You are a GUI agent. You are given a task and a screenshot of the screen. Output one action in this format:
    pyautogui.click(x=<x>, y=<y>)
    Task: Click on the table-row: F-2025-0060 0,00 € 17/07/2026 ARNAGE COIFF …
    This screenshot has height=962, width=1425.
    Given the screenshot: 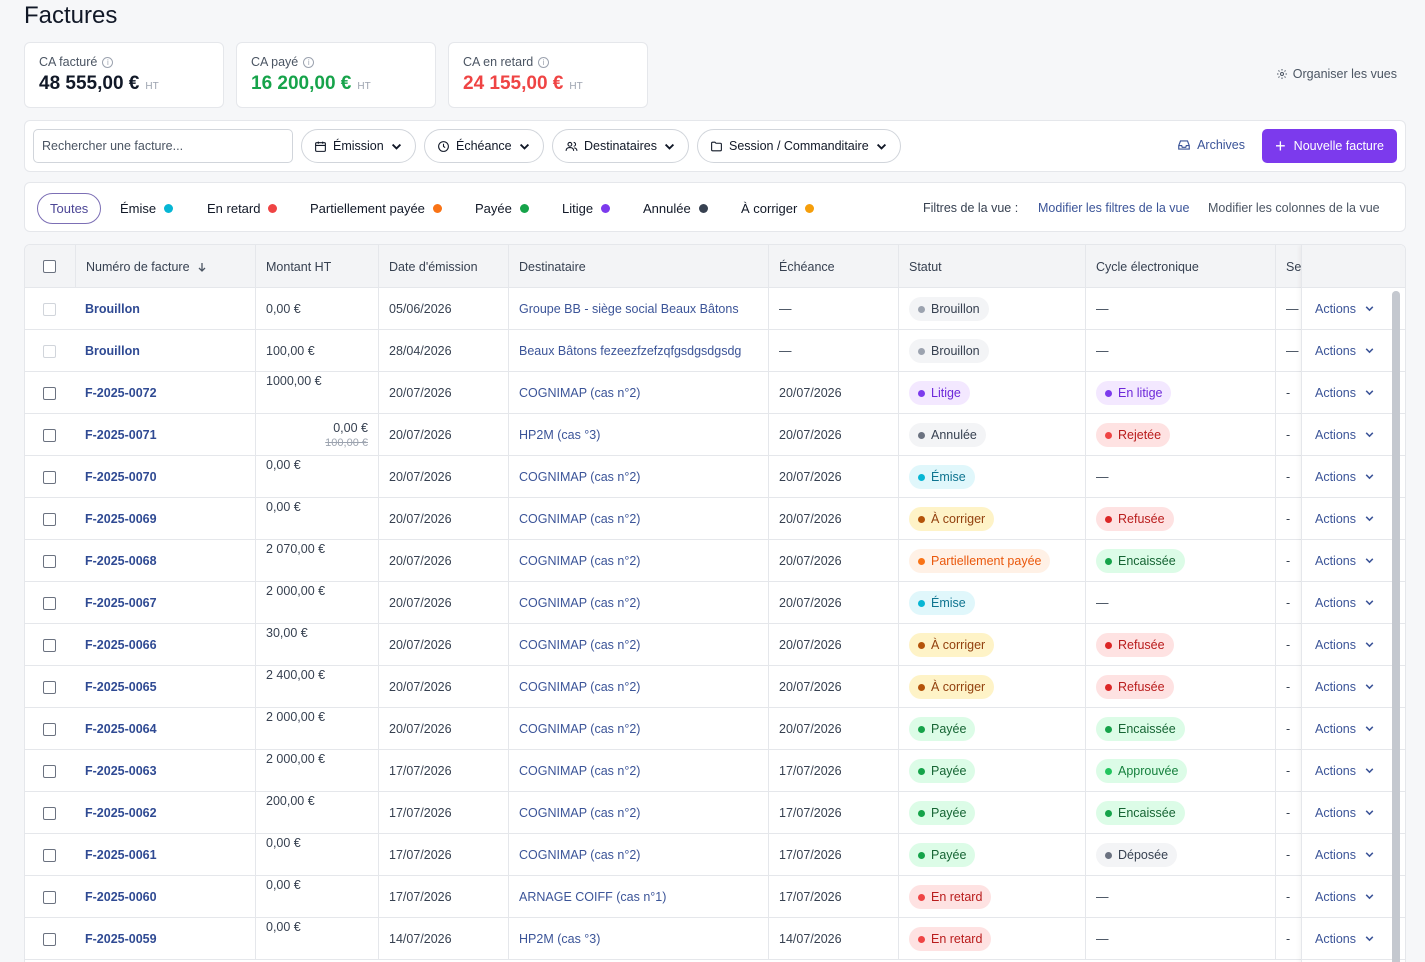 What is the action you would take?
    pyautogui.click(x=715, y=897)
    